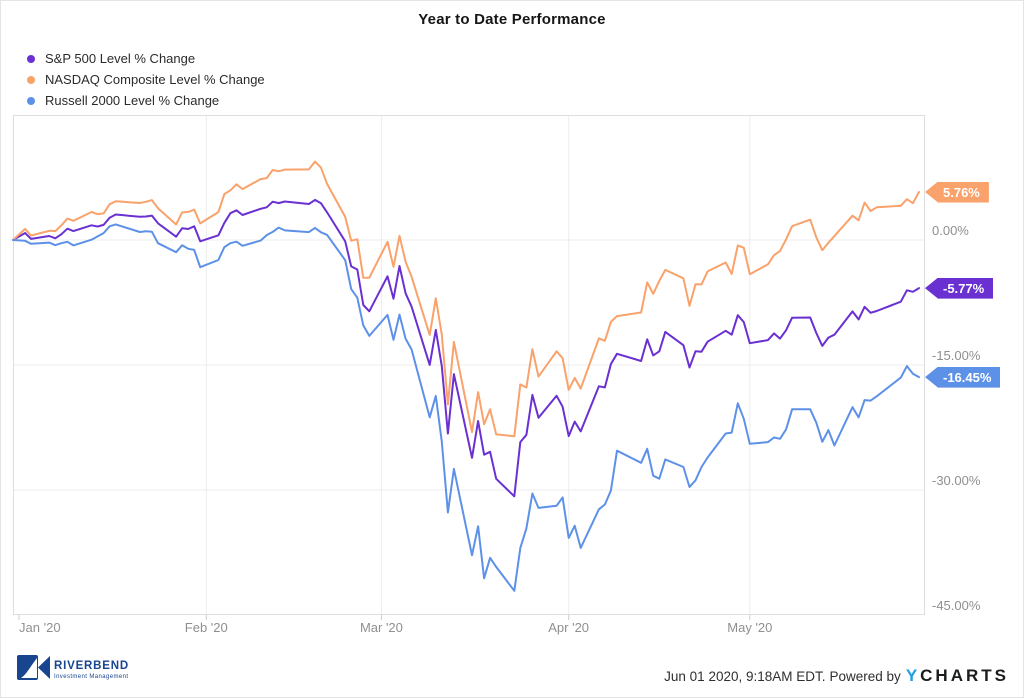 The width and height of the screenshot is (1024, 698). Describe the element at coordinates (569, 627) in the screenshot. I see `x-axis-label-apr: Apr '20` at that location.